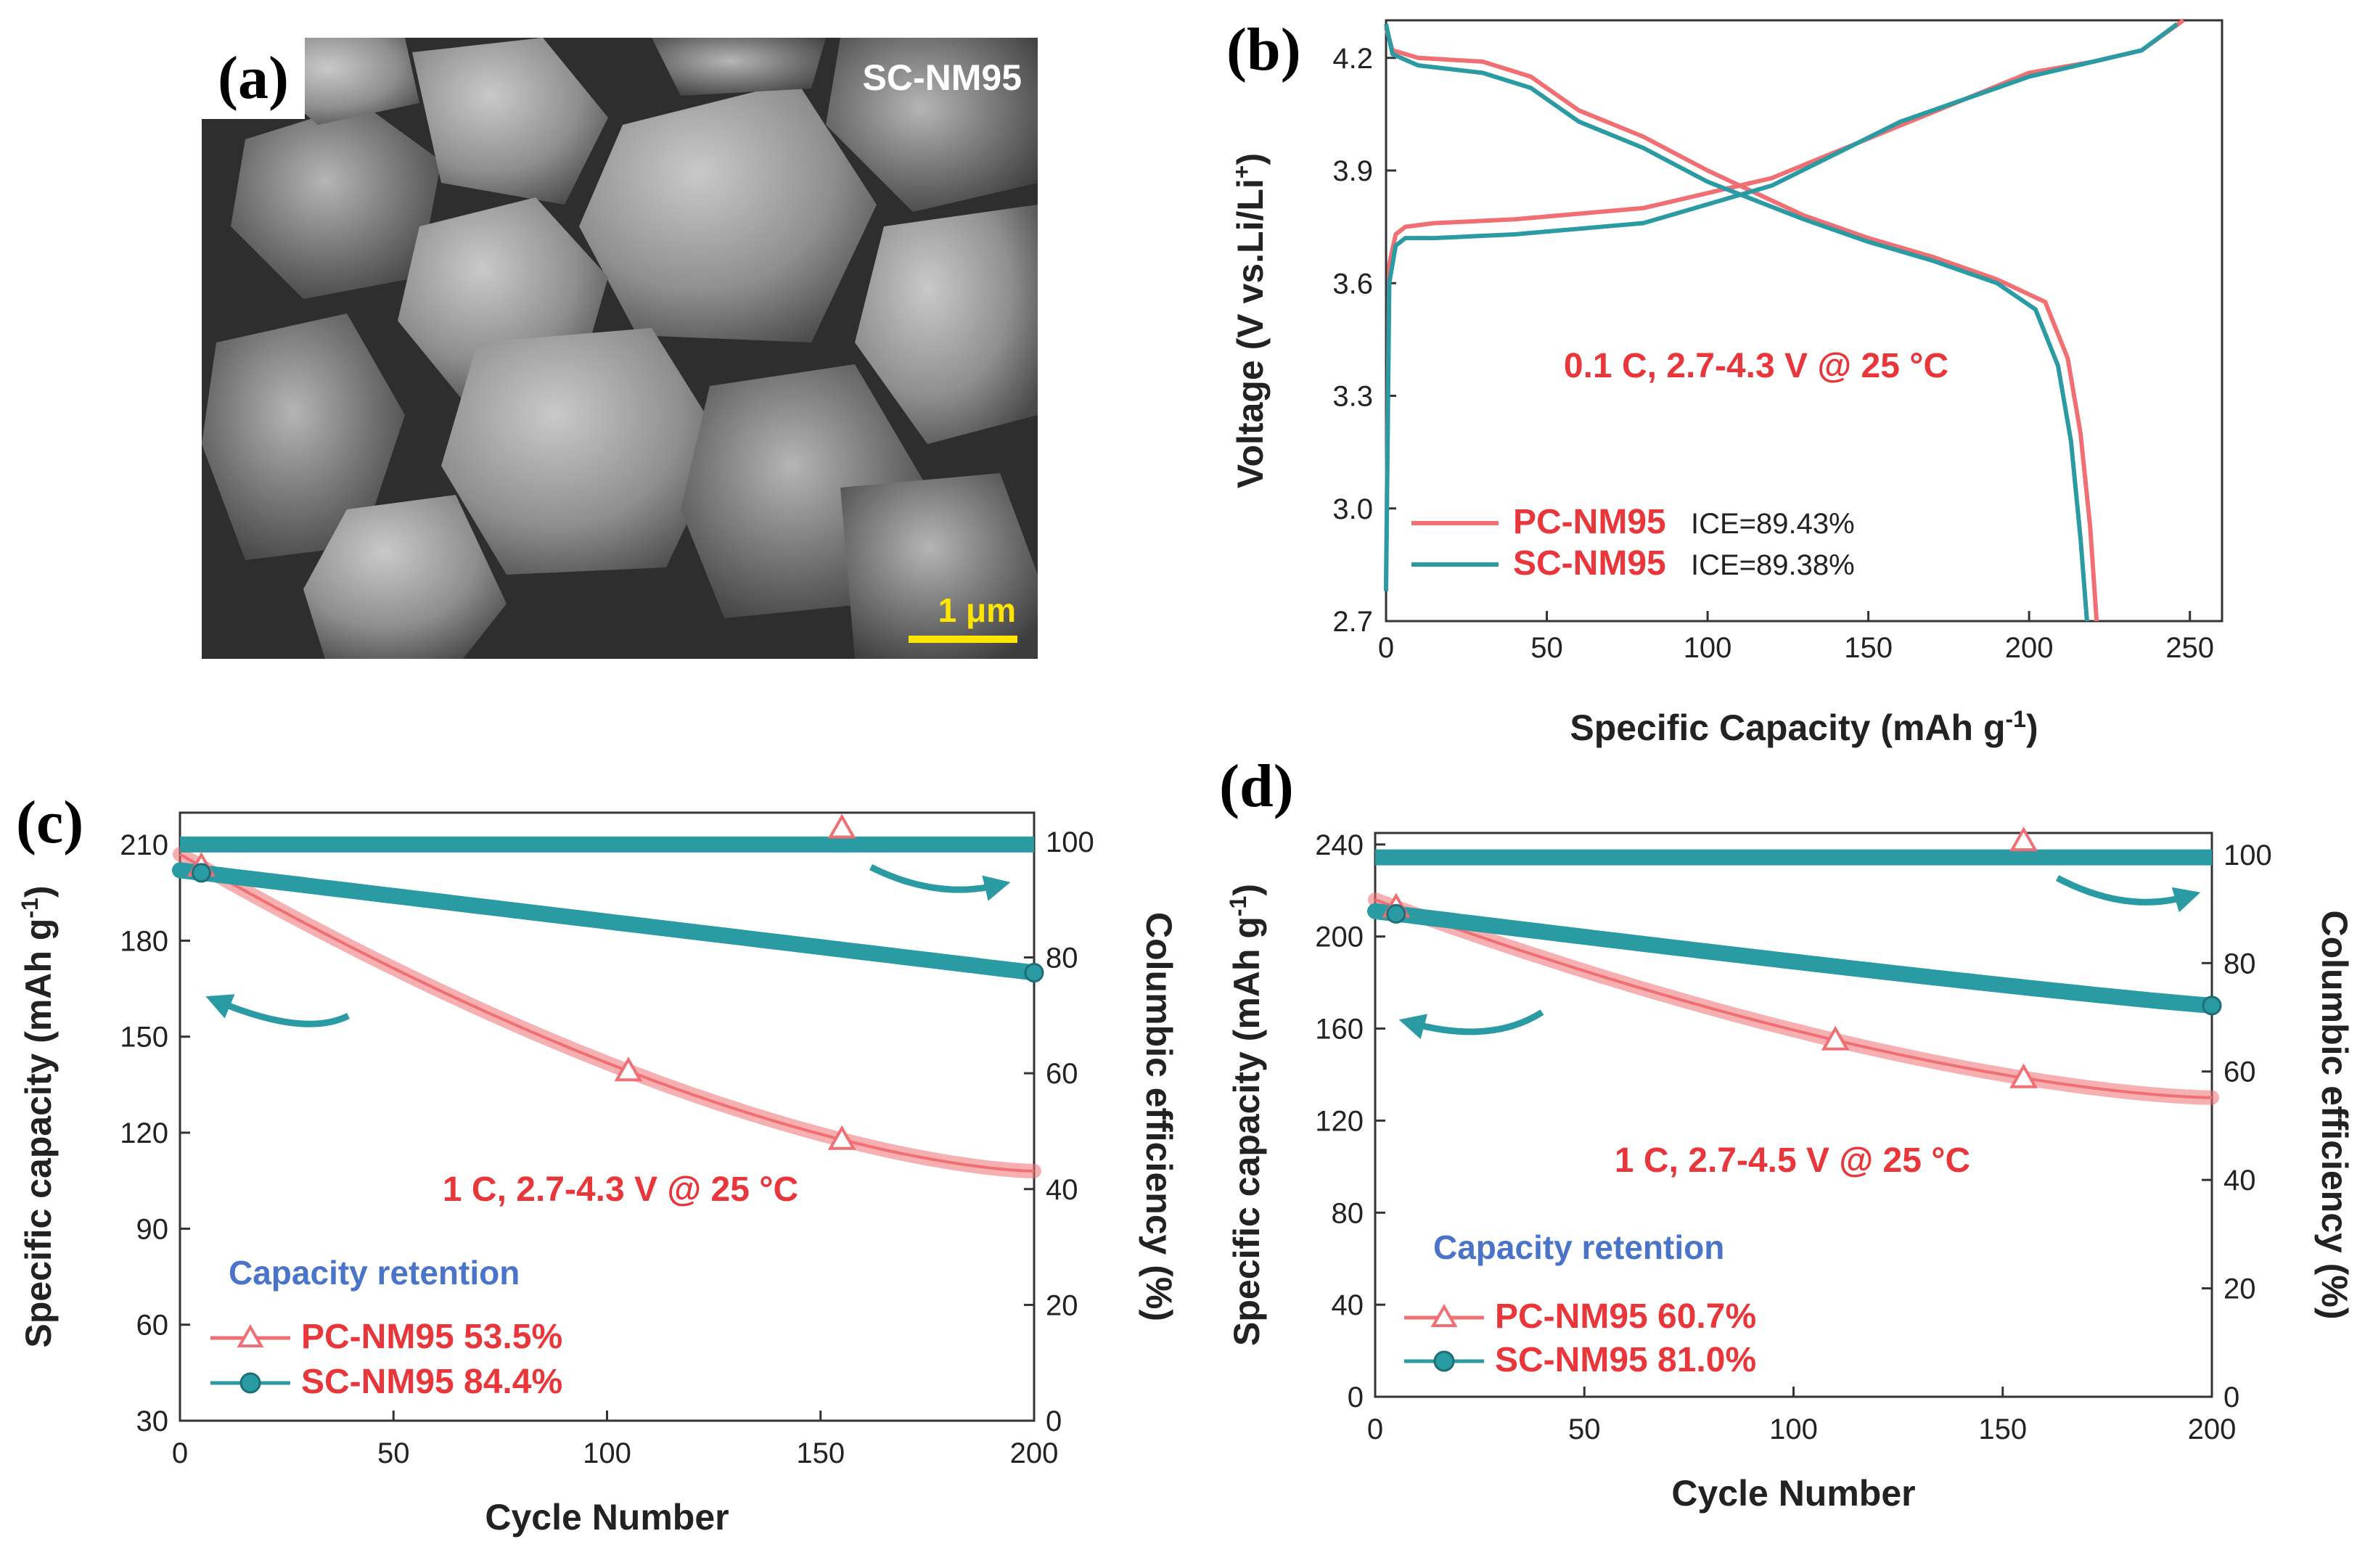 This screenshot has height=1568, width=2365. Describe the element at coordinates (1339, 845) in the screenshot. I see `y-left-tick-label: 240` at that location.